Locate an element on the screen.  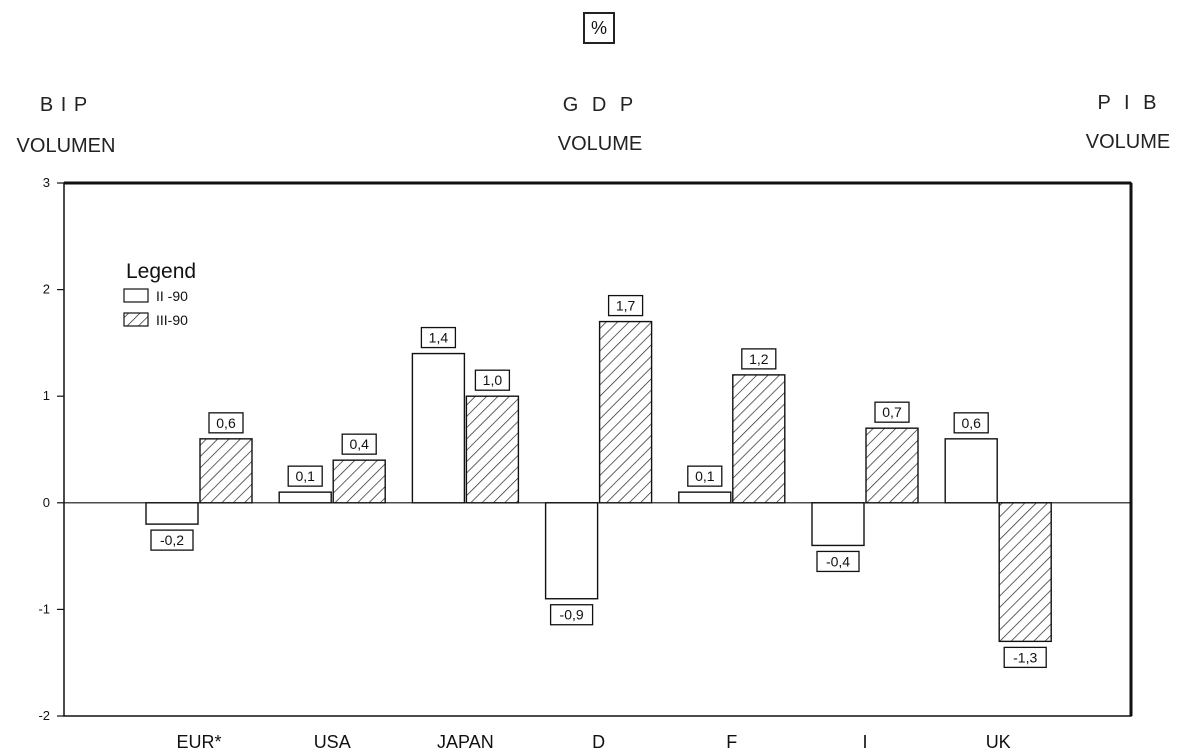
x-category-label: I is located at coordinates (864, 742).